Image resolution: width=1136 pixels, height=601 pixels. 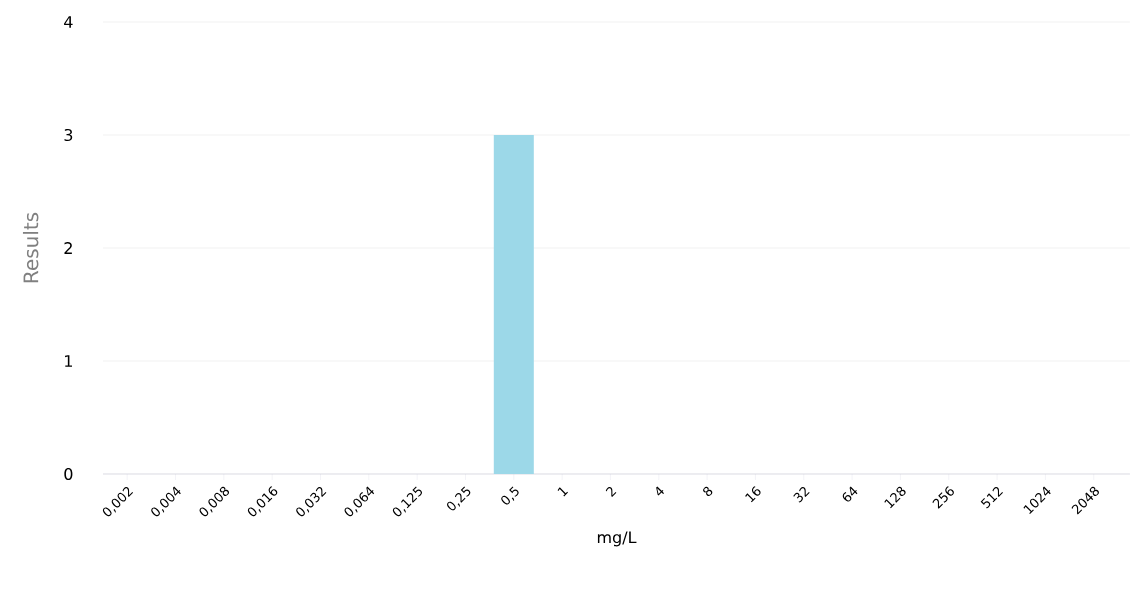 I want to click on x-tick-label: 1, so click(x=562, y=492).